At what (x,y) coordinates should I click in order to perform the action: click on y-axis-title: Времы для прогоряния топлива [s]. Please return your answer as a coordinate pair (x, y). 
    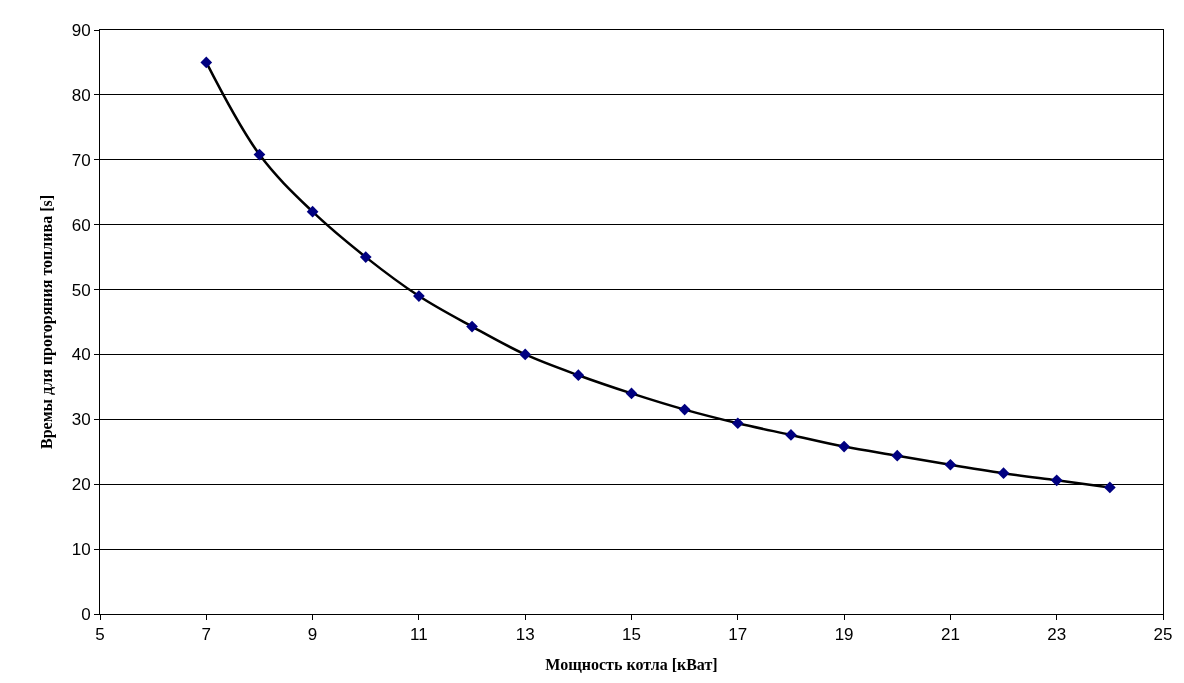
    Looking at the image, I should click on (46, 322).